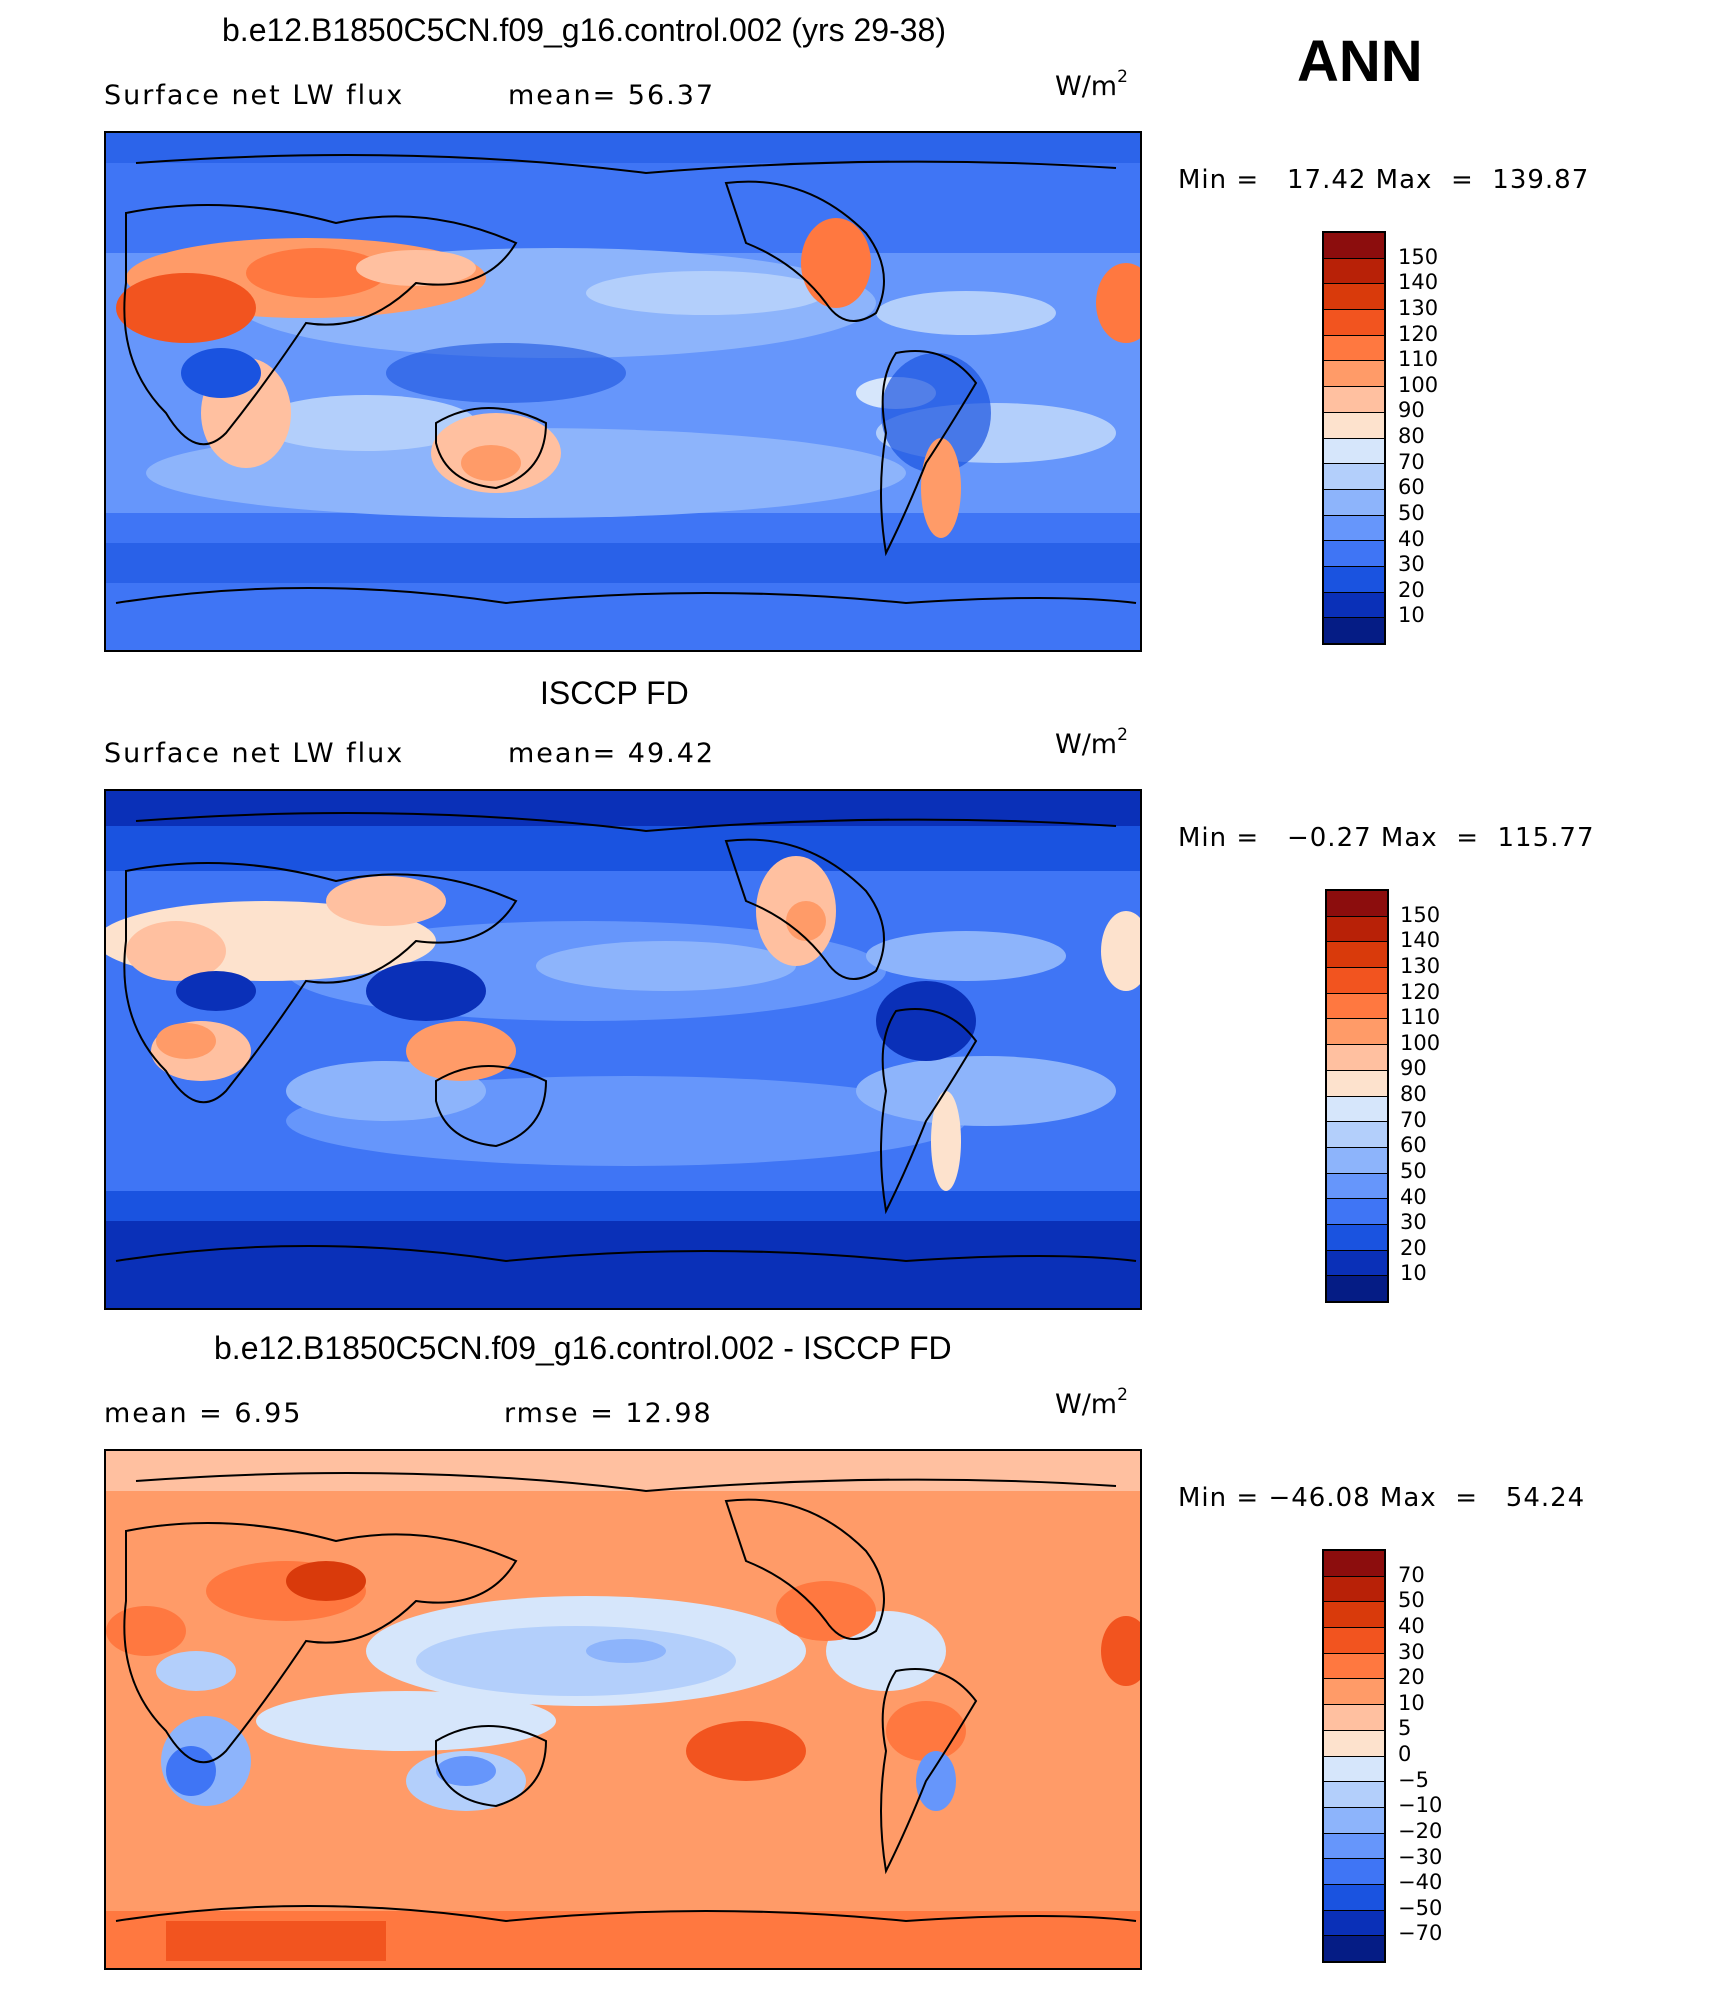 This screenshot has height=1991, width=1710. Describe the element at coordinates (1086, 1404) in the screenshot. I see `panel-3-units-text: W/m` at that location.